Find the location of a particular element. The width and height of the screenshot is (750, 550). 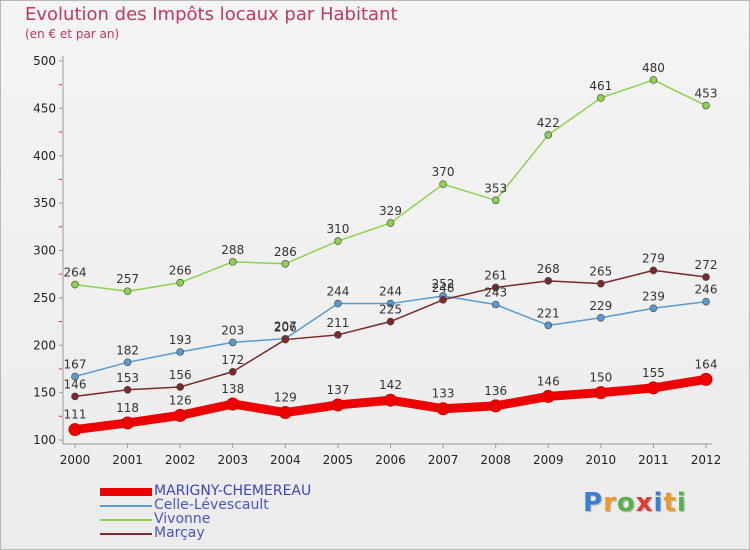

x-tick-label: 2012 is located at coordinates (706, 460).